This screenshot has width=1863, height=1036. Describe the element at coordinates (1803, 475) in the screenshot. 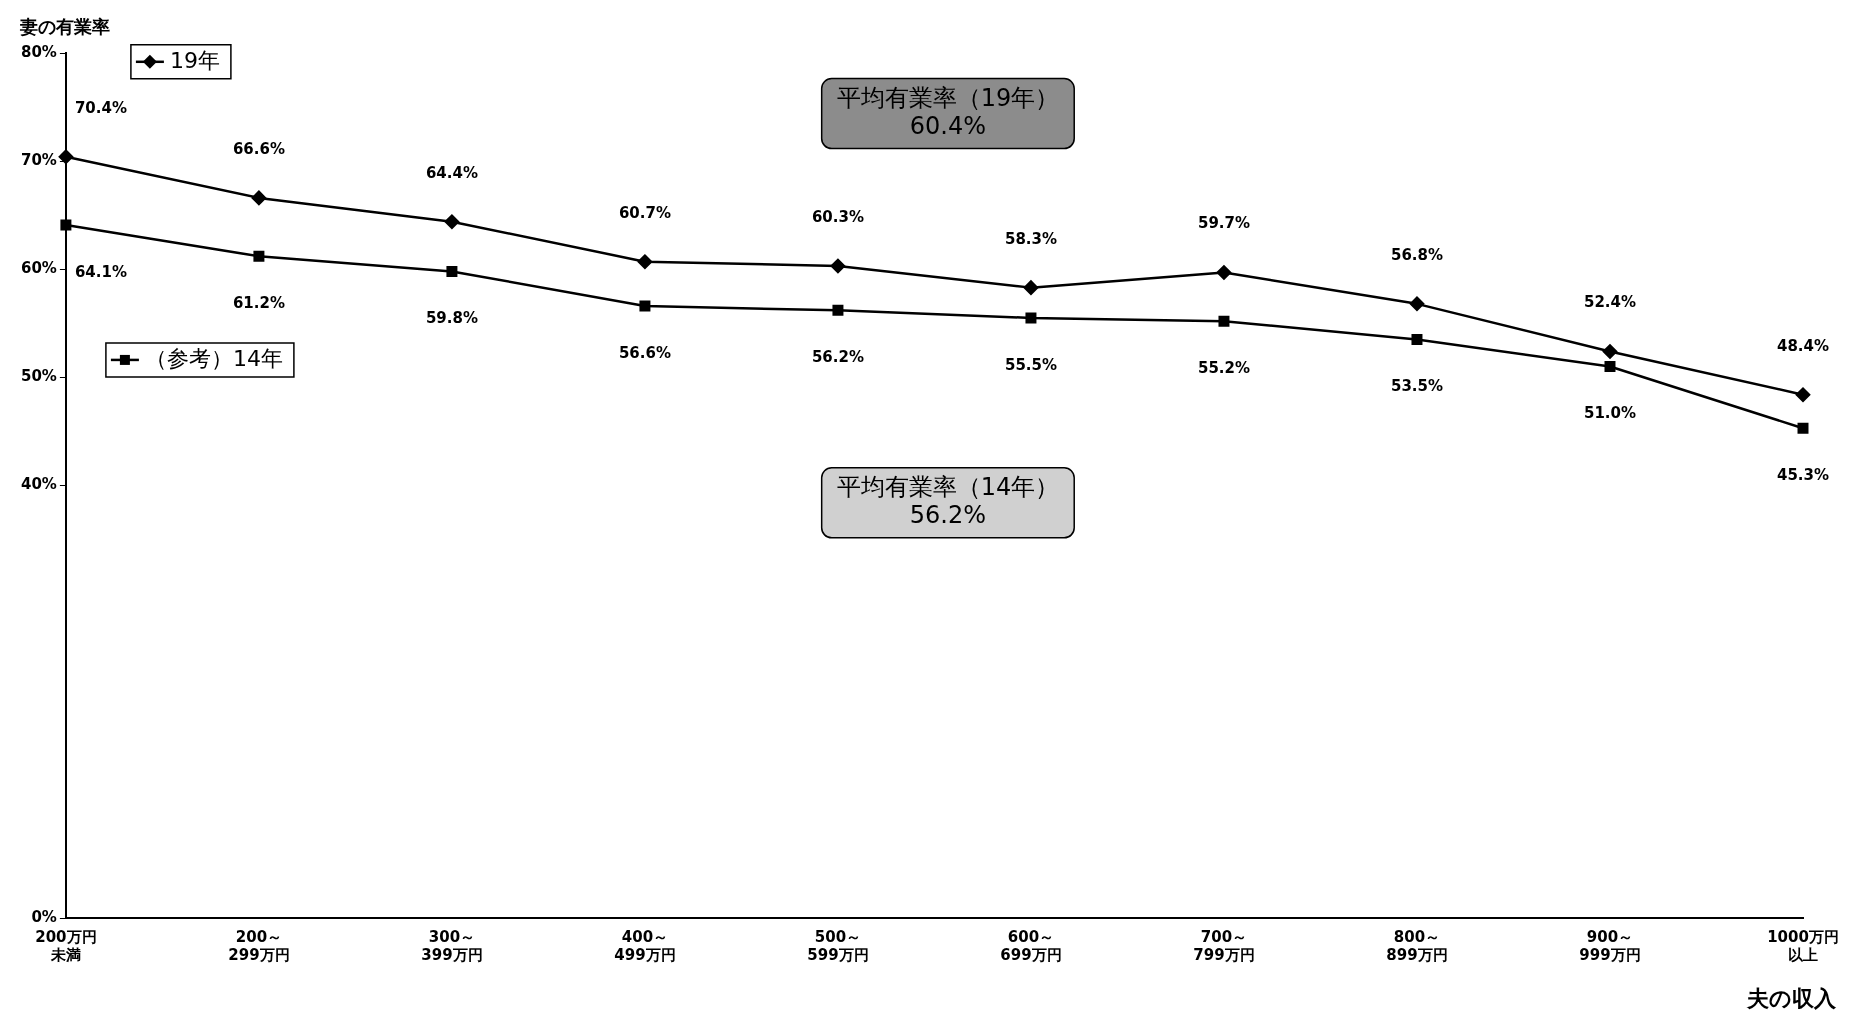

I see `data-label: 45.3%` at that location.